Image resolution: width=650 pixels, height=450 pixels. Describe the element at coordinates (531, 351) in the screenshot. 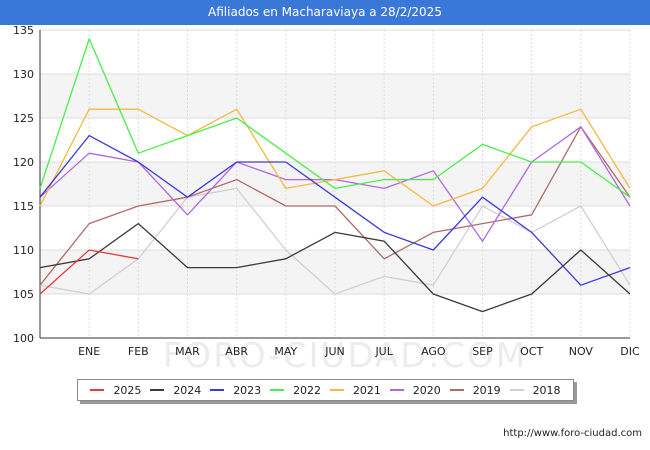

I see `x-tick-label: OCT` at that location.